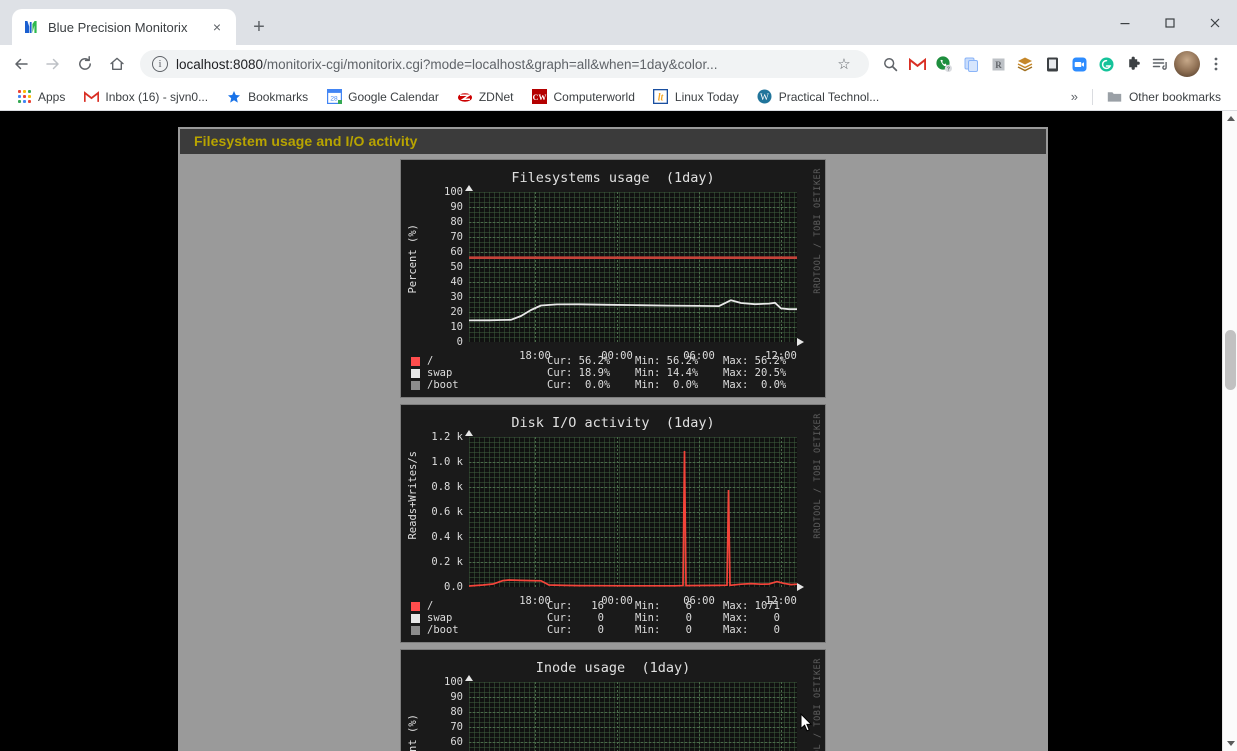 The height and width of the screenshot is (751, 1237). Describe the element at coordinates (447, 512) in the screenshot. I see `y-tick: 0.6 k` at that location.